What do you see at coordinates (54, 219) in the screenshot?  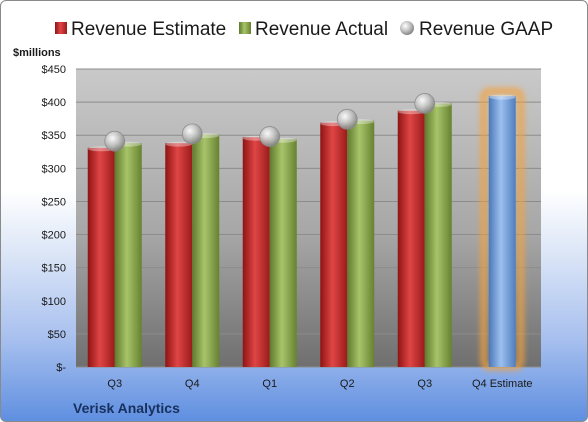 I see `y-axis-ticks: $- $50 $100 $150 $200 $250 $300 $350 $400 $450` at bounding box center [54, 219].